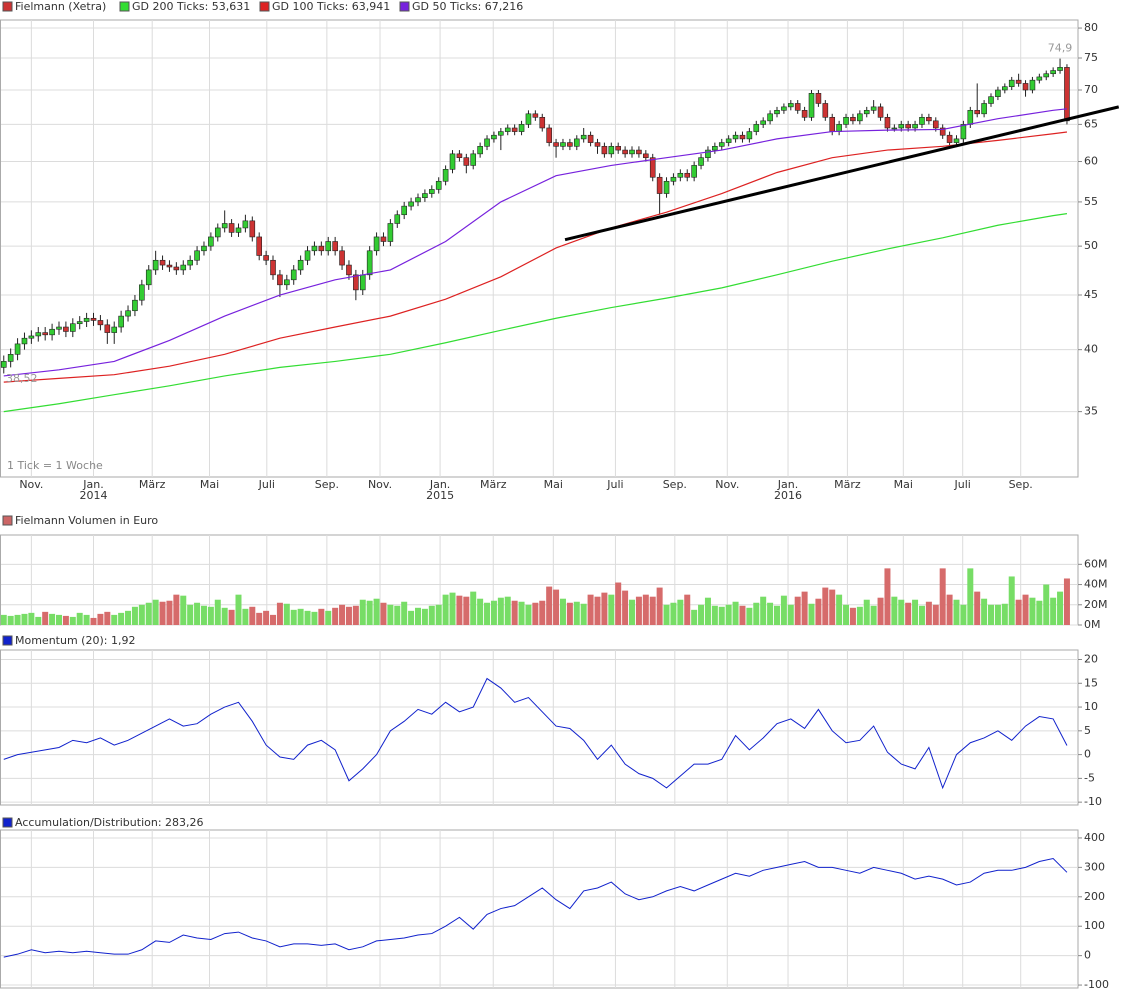  I want to click on y-tick-label: 75, so click(1091, 57).